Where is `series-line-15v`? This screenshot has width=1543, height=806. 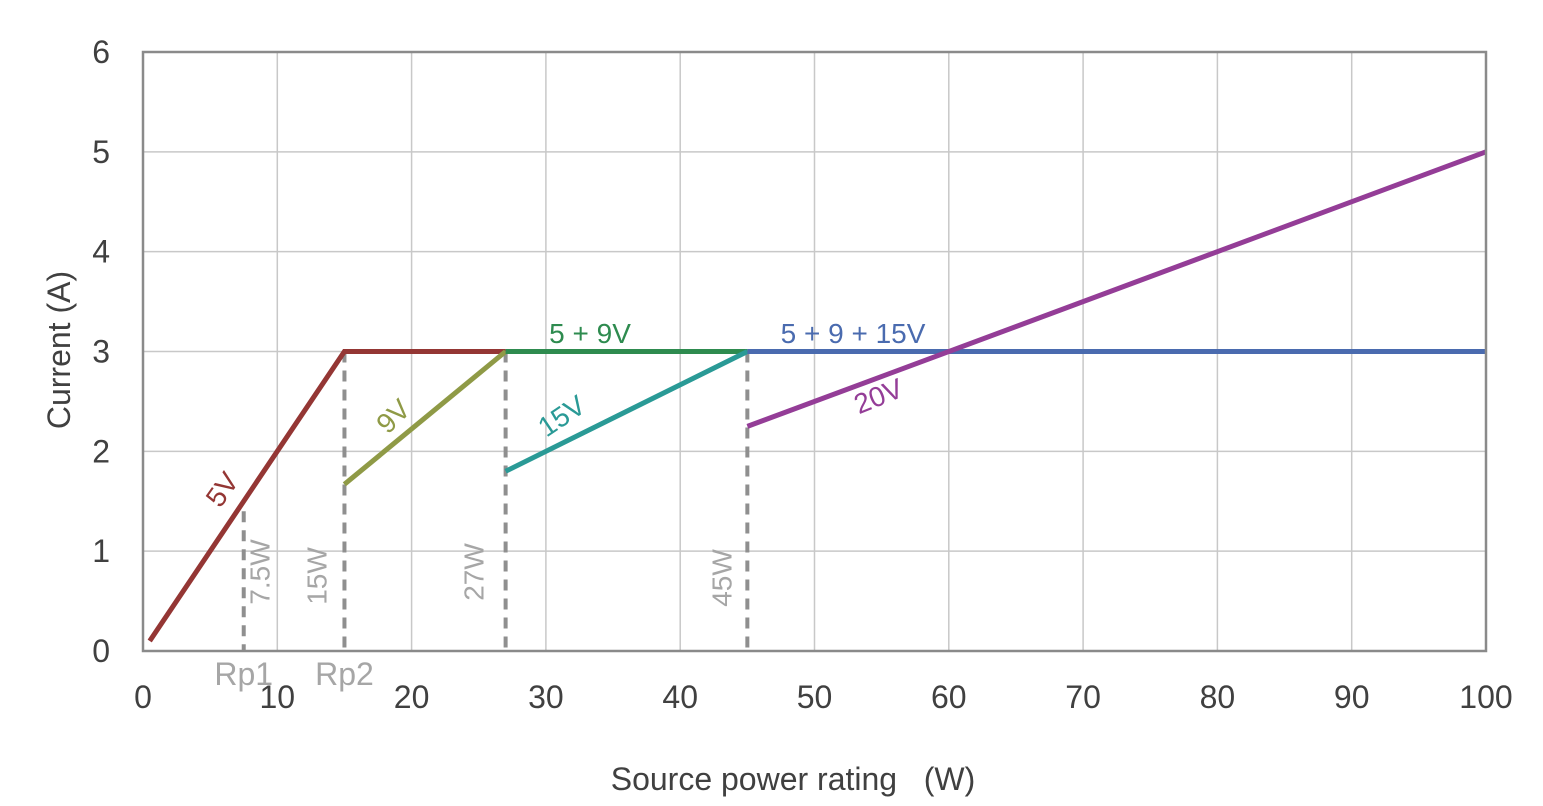
series-line-15v is located at coordinates (626, 411).